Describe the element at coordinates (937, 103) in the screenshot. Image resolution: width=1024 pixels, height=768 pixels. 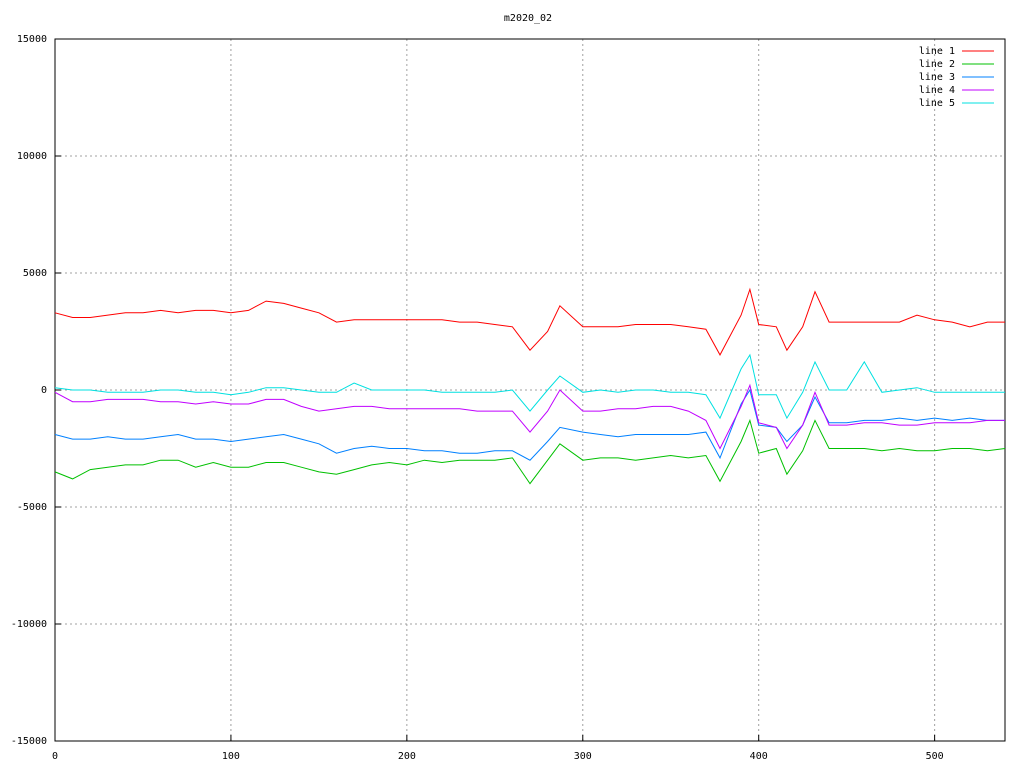
I see `legend-label: line 5` at that location.